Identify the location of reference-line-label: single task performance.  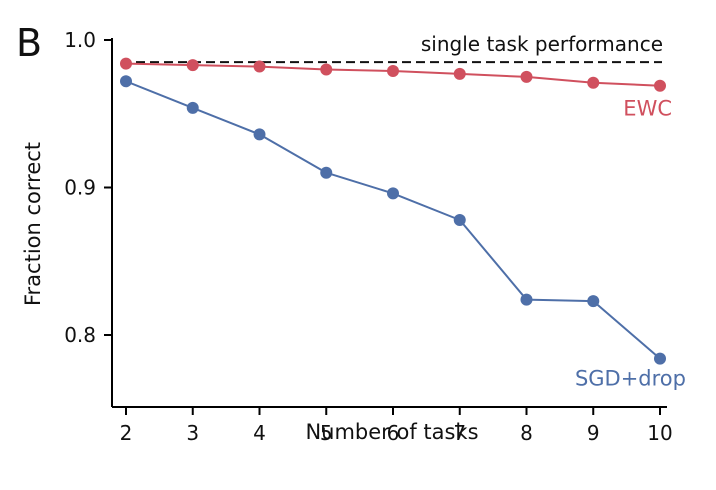
(542, 44).